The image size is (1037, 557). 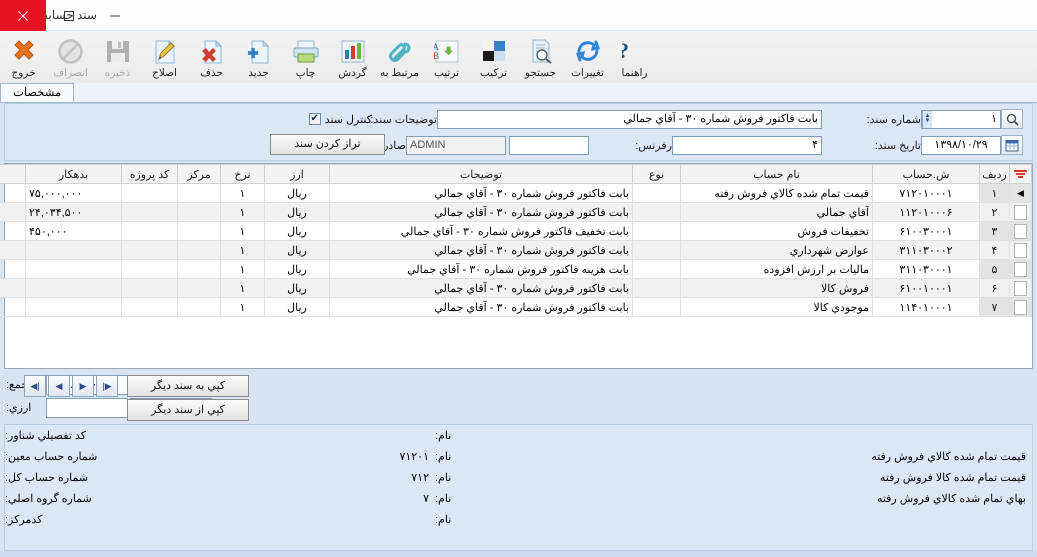 What do you see at coordinates (549, 145) in the screenshot?
I see `issuer-extra-input` at bounding box center [549, 145].